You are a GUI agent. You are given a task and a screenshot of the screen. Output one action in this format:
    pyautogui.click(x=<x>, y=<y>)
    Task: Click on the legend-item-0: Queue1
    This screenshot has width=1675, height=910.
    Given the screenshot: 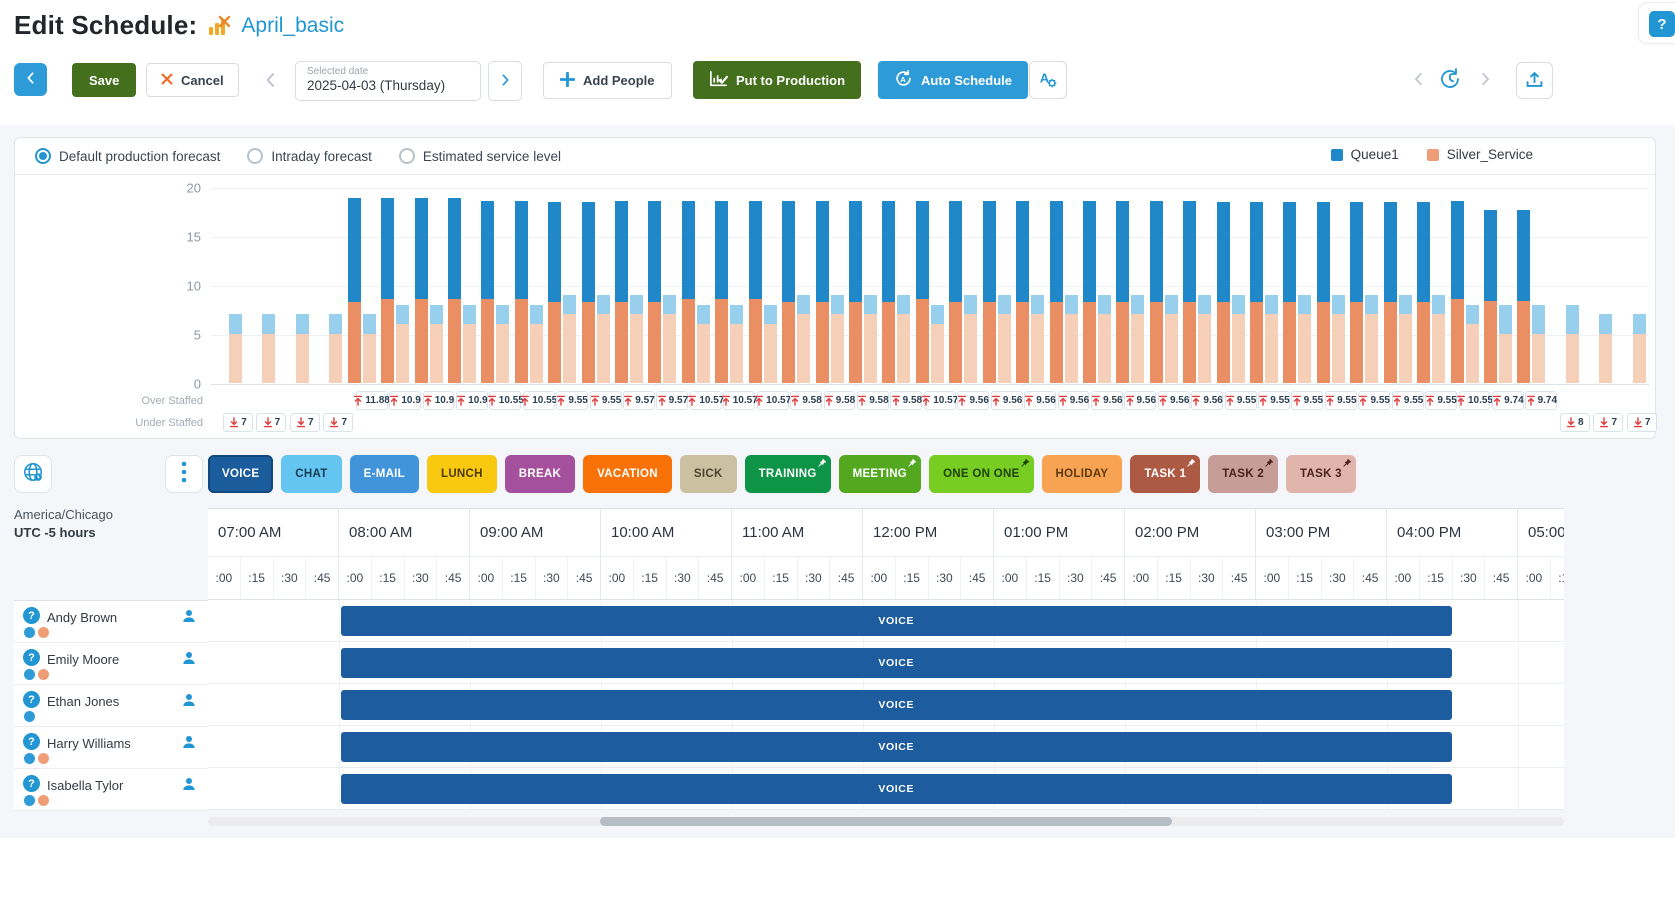 What is the action you would take?
    pyautogui.click(x=1364, y=154)
    